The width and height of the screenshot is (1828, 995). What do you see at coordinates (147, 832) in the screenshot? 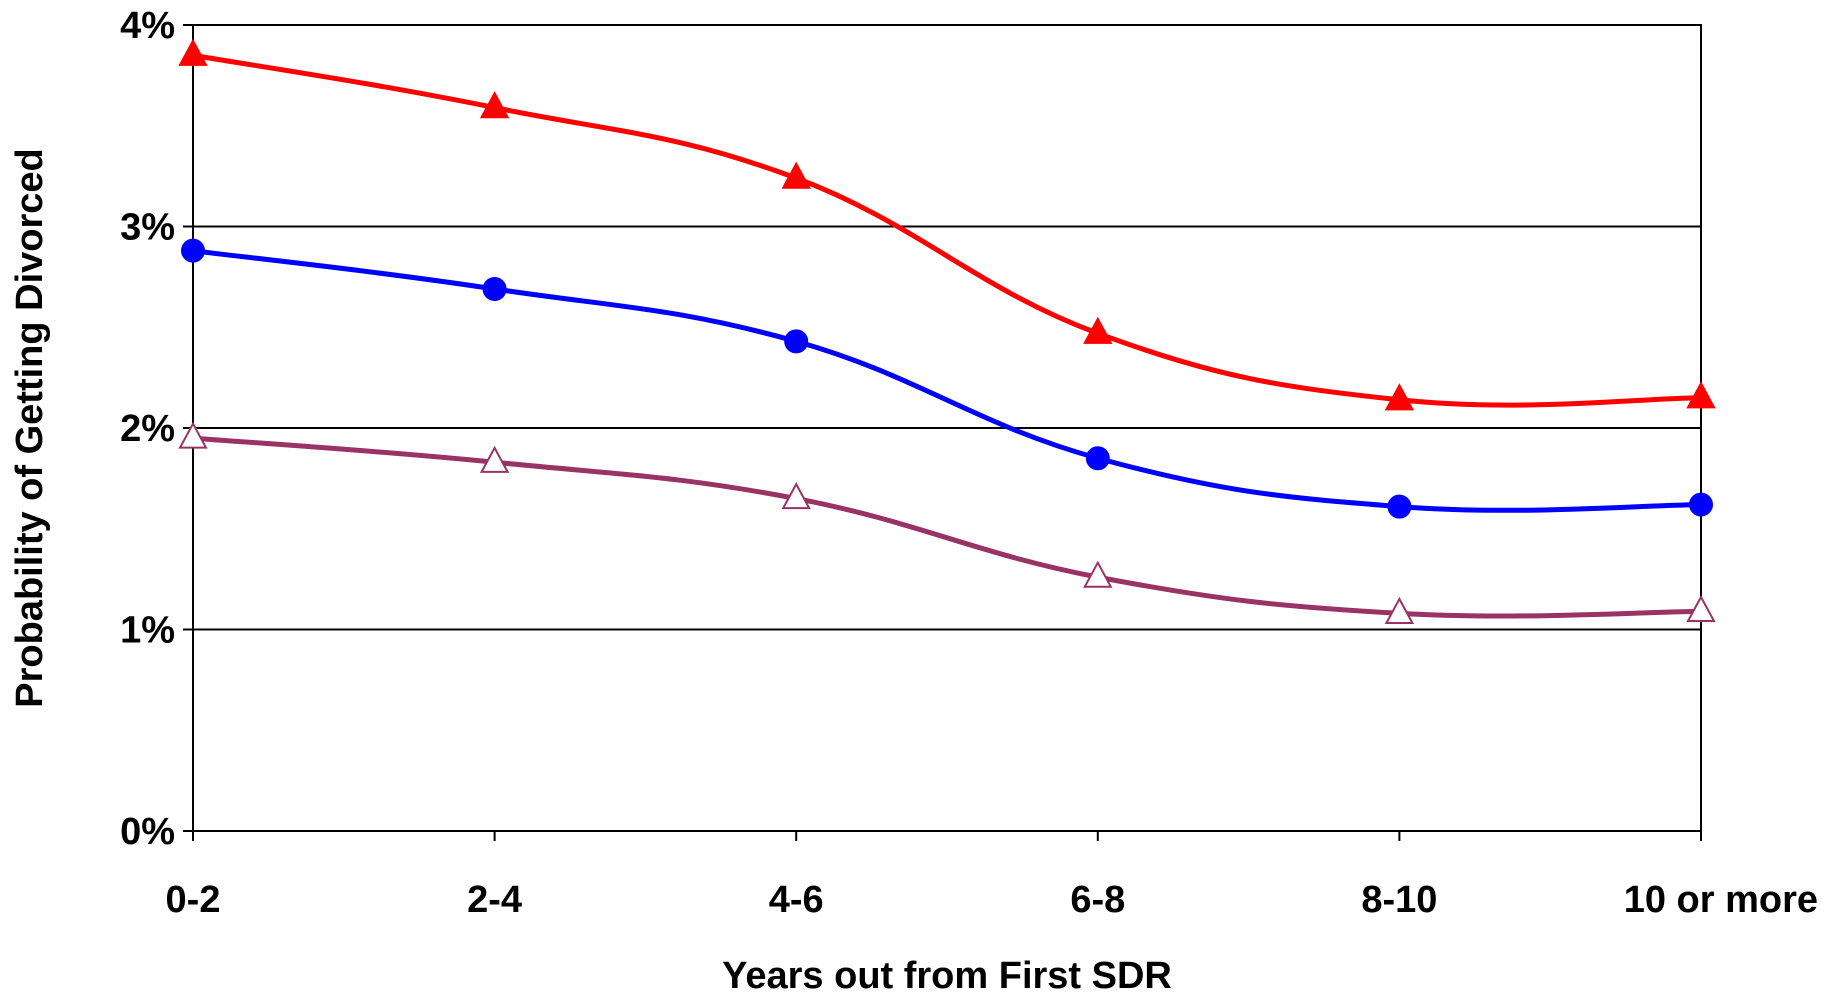
I see `y-tick-label-0: 0%` at bounding box center [147, 832].